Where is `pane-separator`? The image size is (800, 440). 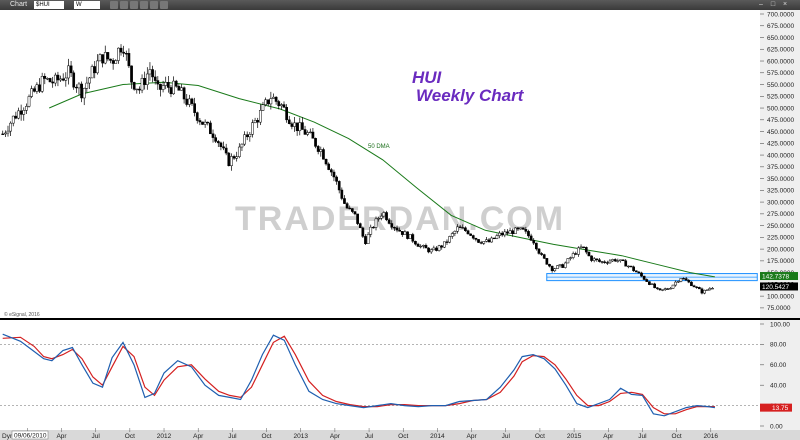
pane-separator is located at coordinates (400, 319).